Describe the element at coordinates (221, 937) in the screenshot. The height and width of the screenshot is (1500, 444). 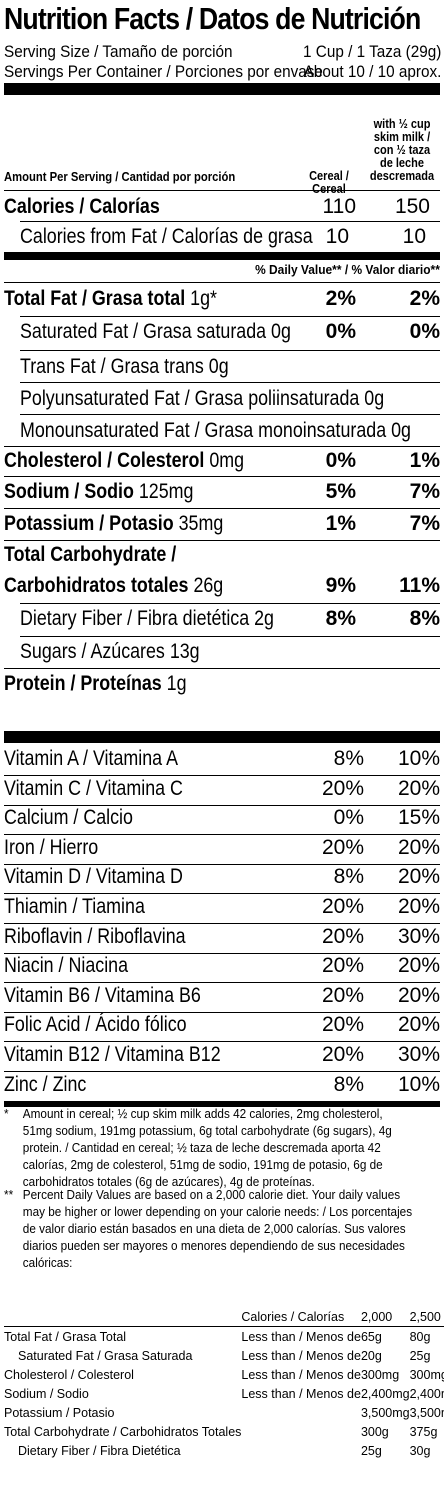
I see `vitamin-row: Riboflavin / Riboflavina` at that location.